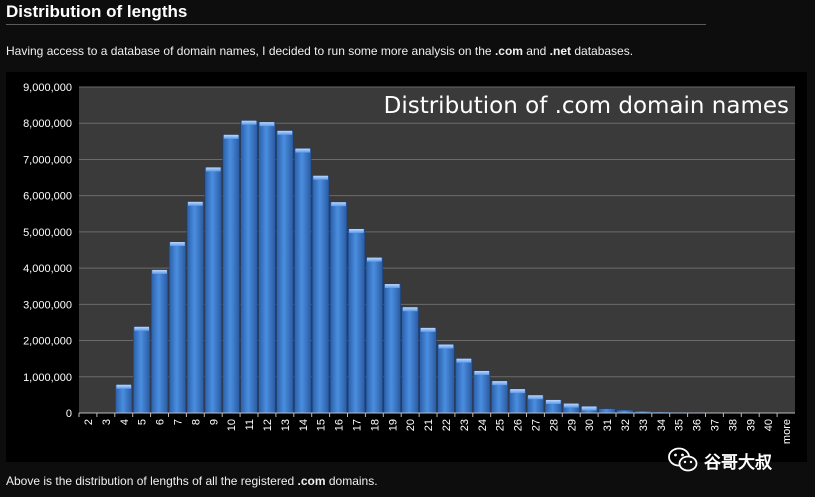 The image size is (815, 497). I want to click on x-tick-label: 7, so click(178, 422).